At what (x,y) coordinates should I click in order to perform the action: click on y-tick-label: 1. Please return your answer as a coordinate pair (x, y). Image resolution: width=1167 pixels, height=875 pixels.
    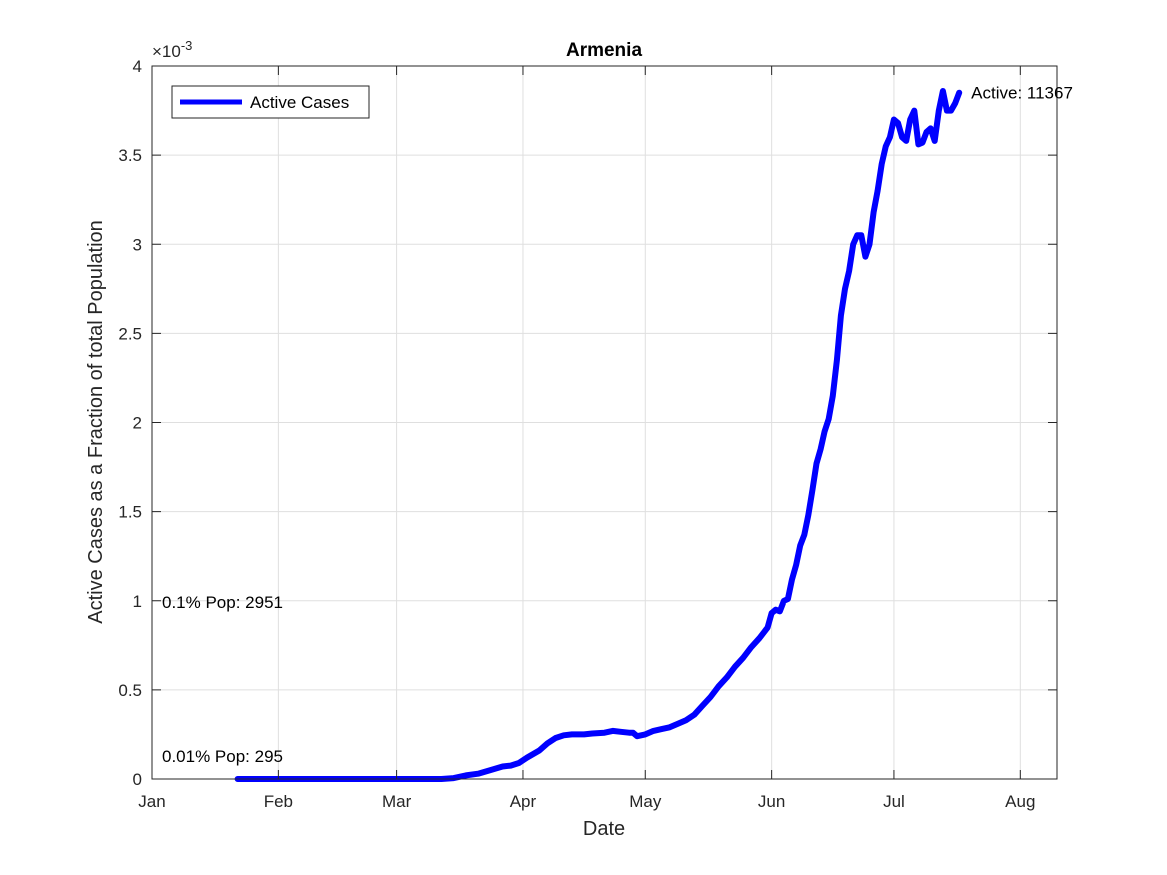
    Looking at the image, I should click on (137, 601).